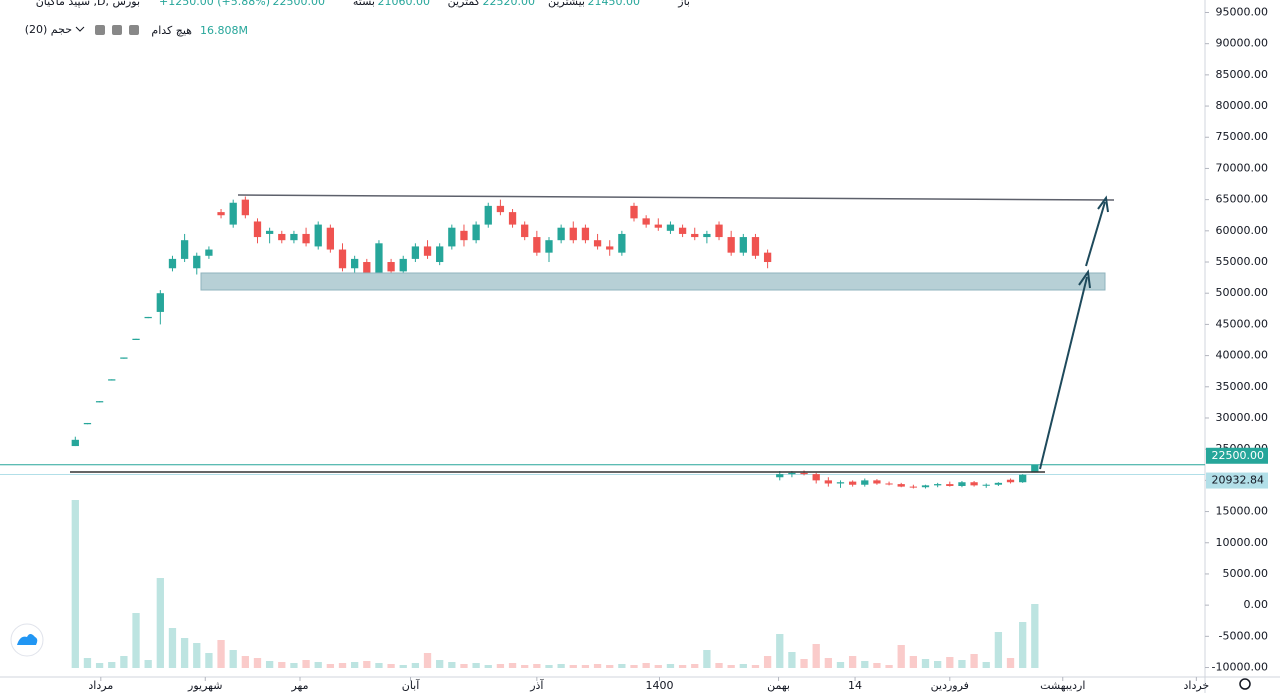 This screenshot has width=1280, height=693. What do you see at coordinates (1242, 292) in the screenshot?
I see `y-tick-label: 50000.00` at bounding box center [1242, 292].